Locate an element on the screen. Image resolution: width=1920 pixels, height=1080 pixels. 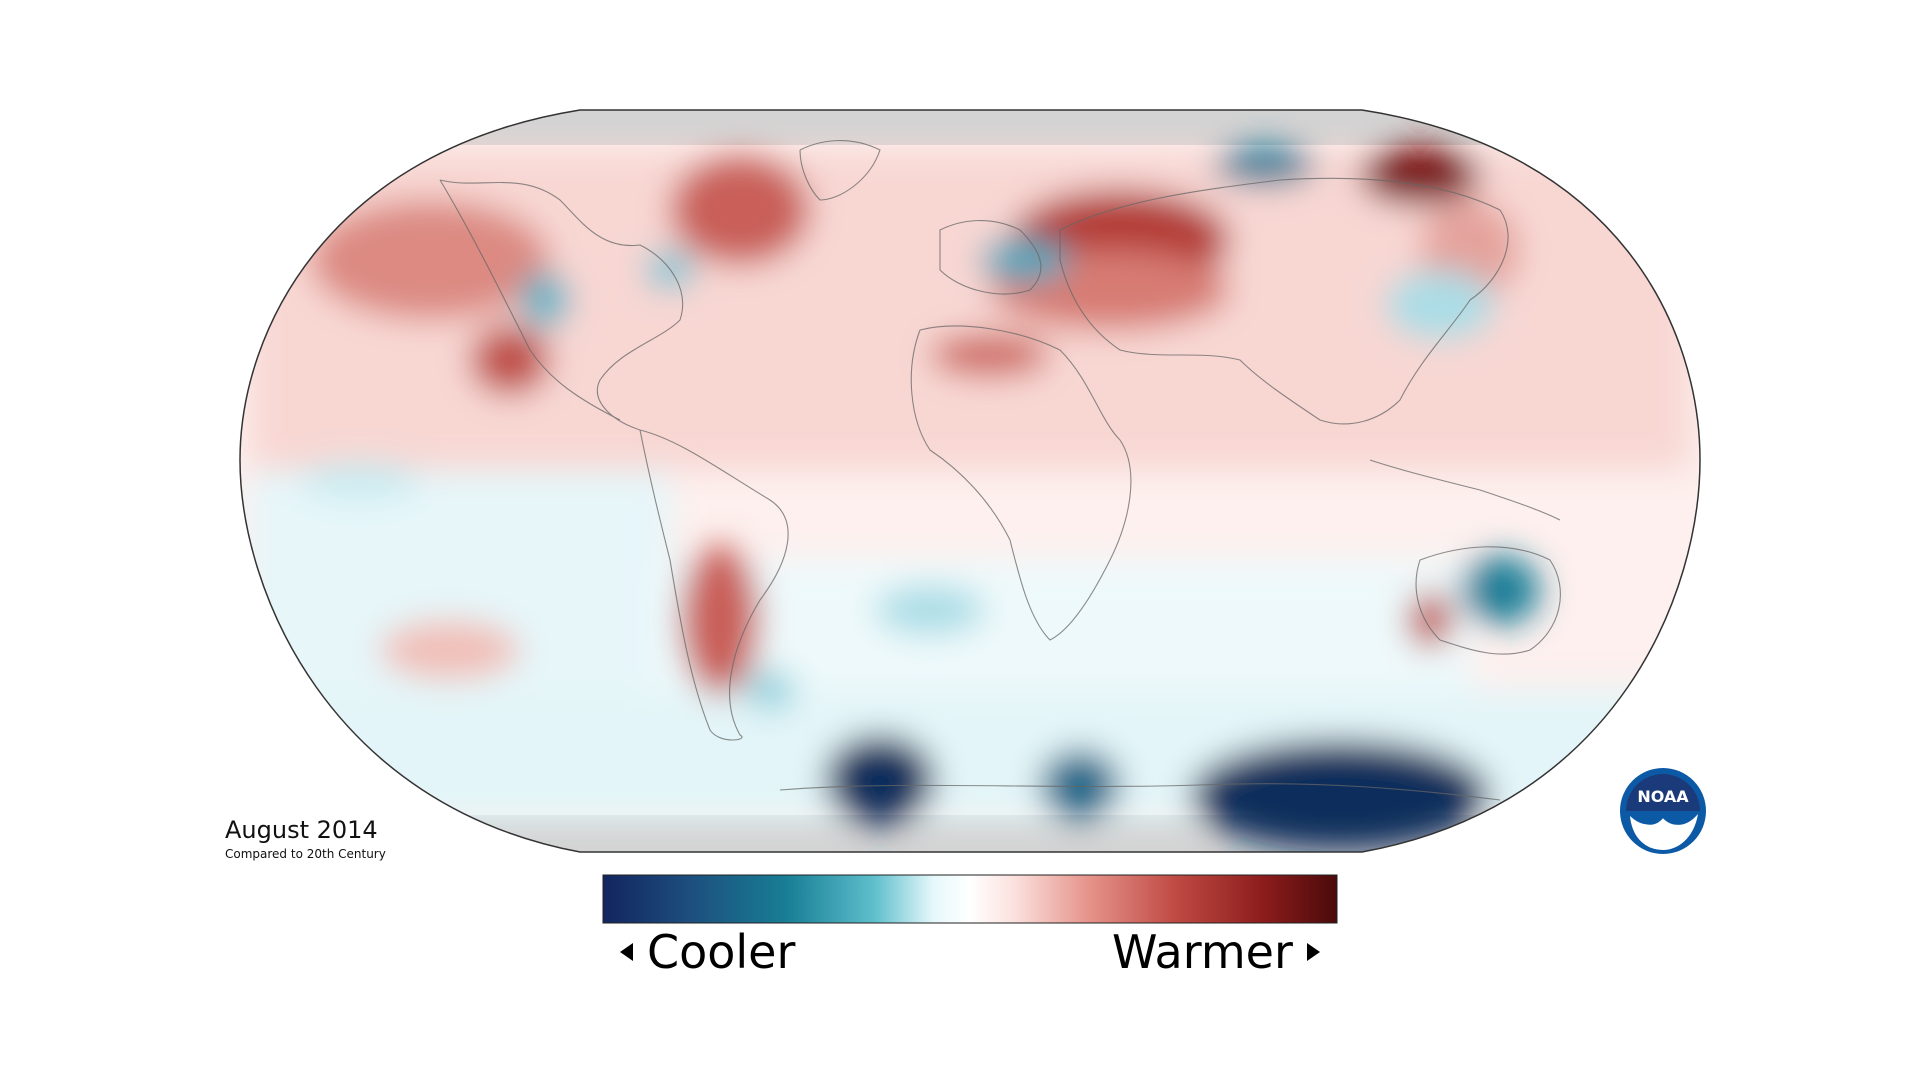
noaa-logo-icon: NOAA is located at coordinates (1663, 811).